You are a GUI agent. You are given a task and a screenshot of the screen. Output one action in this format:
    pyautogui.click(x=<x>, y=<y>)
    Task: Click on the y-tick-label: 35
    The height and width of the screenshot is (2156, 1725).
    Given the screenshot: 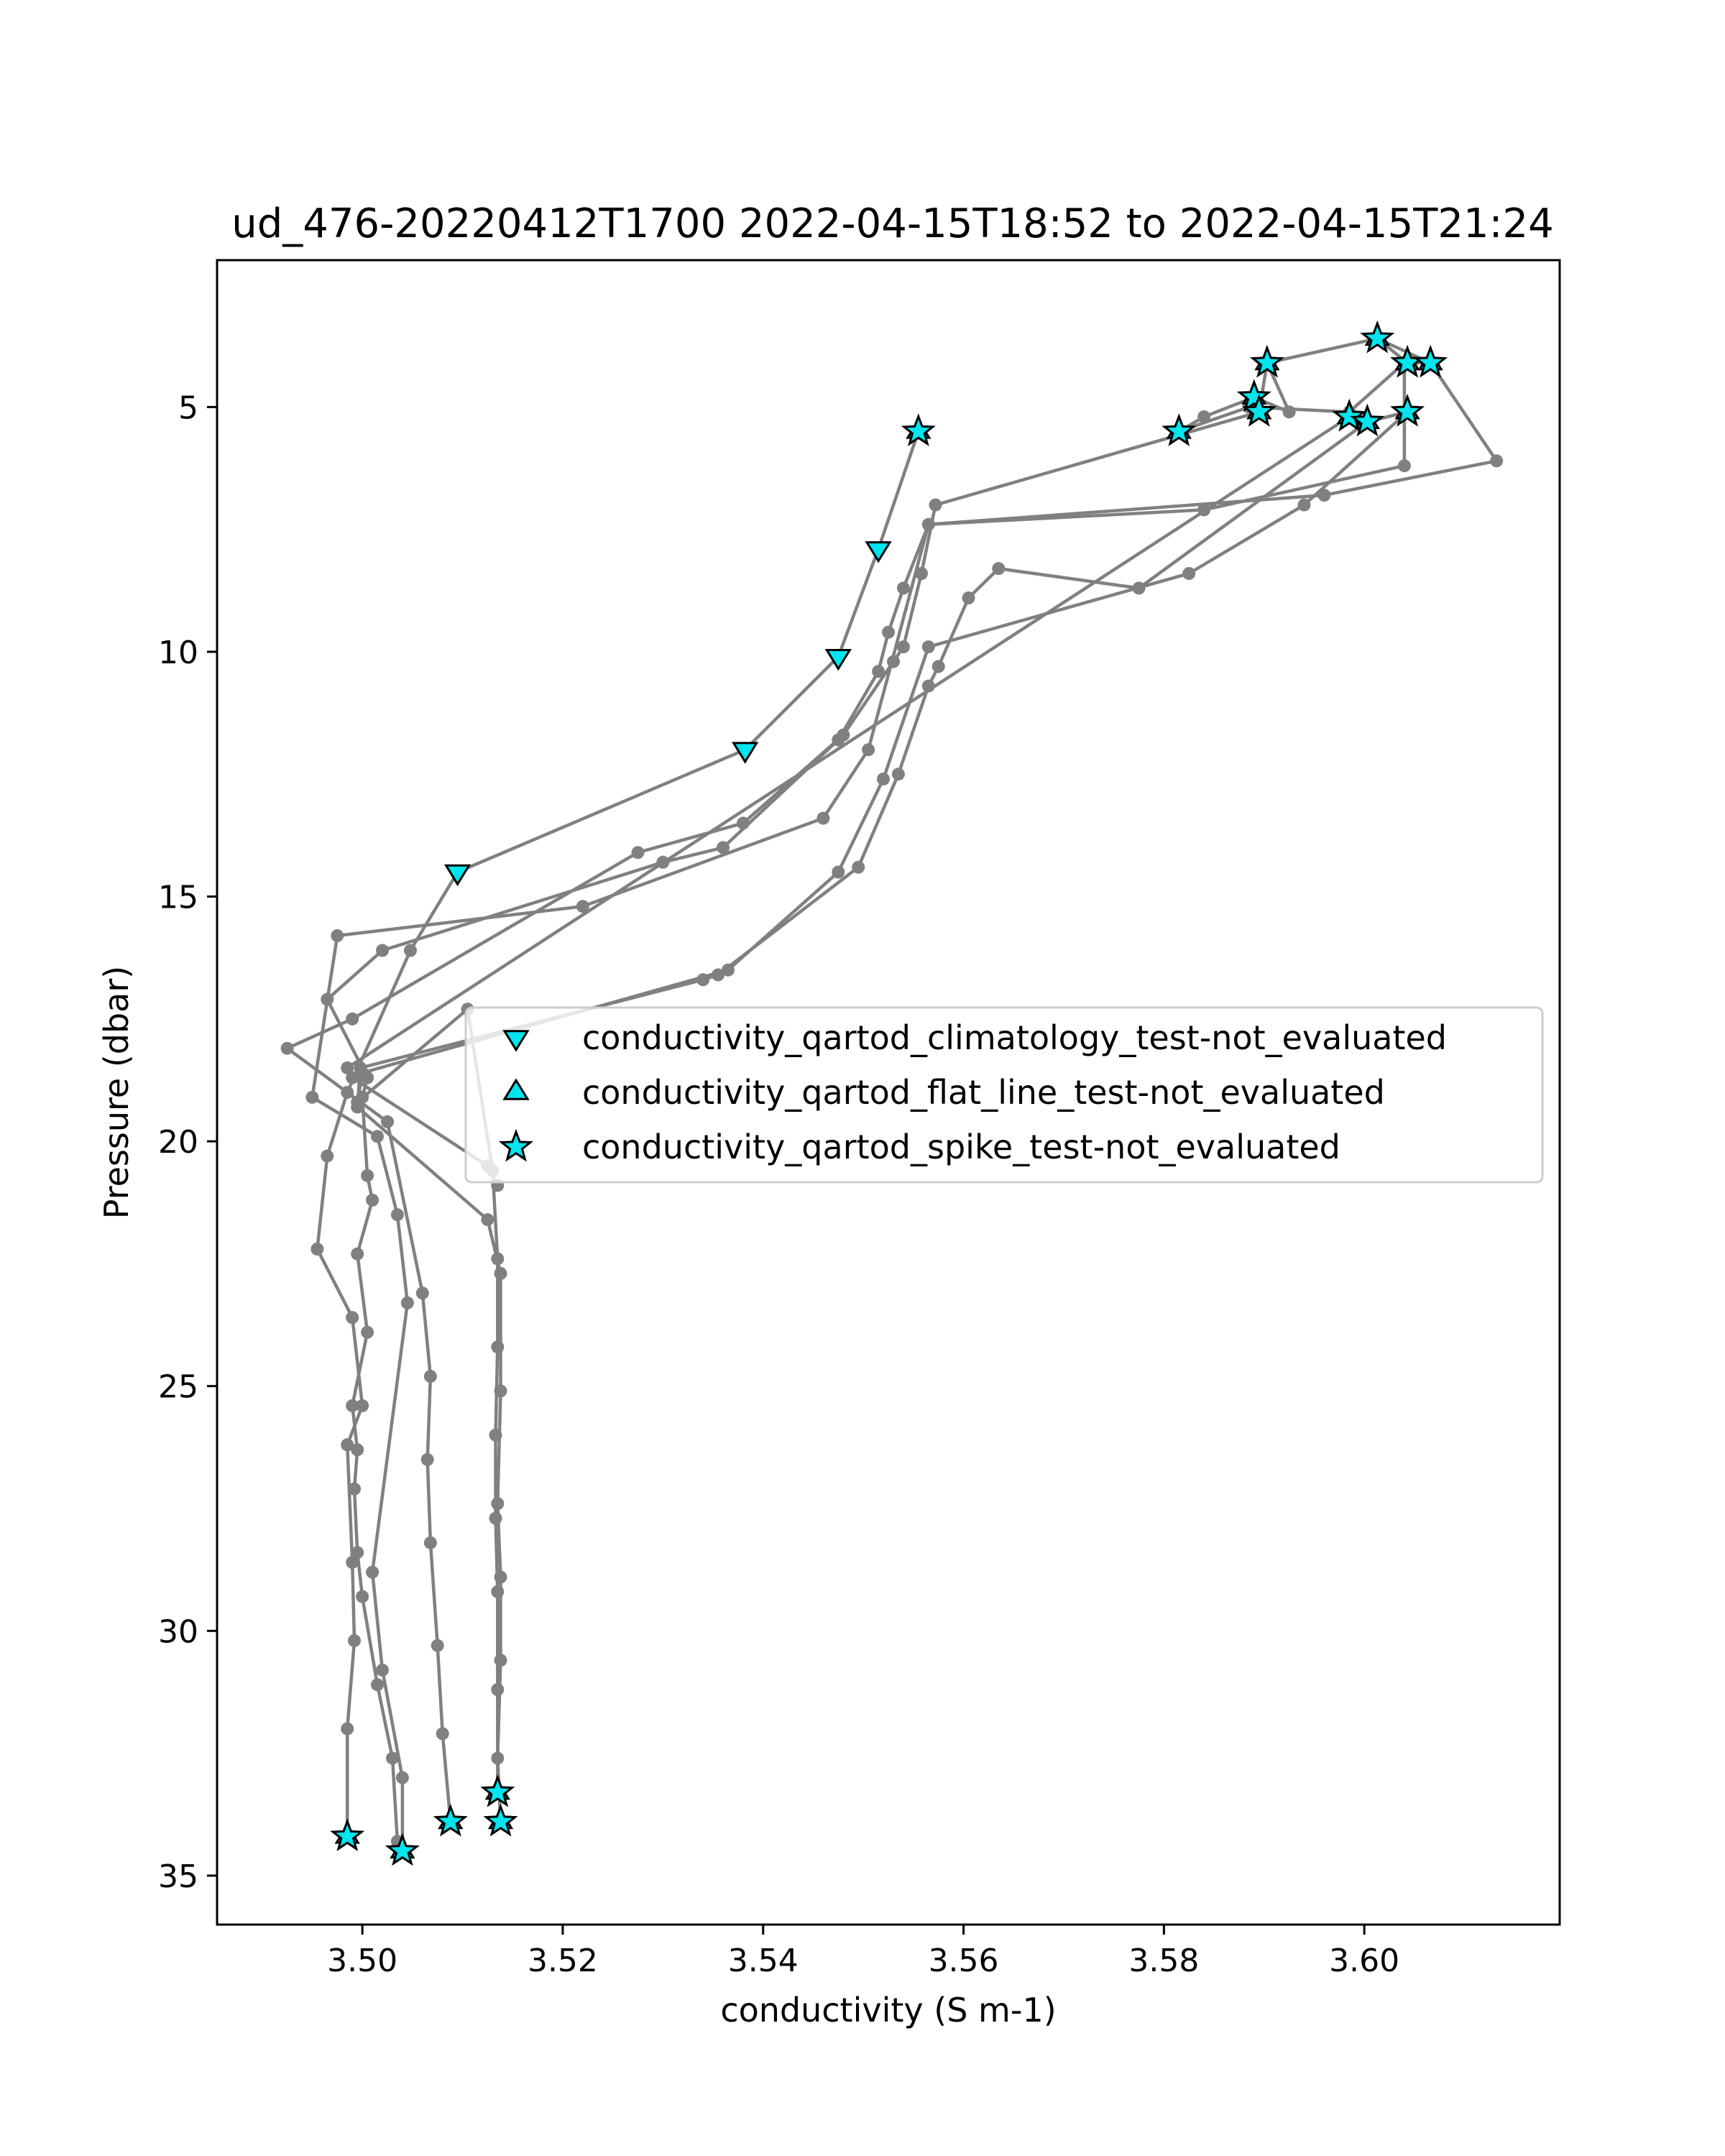 What is the action you would take?
    pyautogui.click(x=178, y=1877)
    